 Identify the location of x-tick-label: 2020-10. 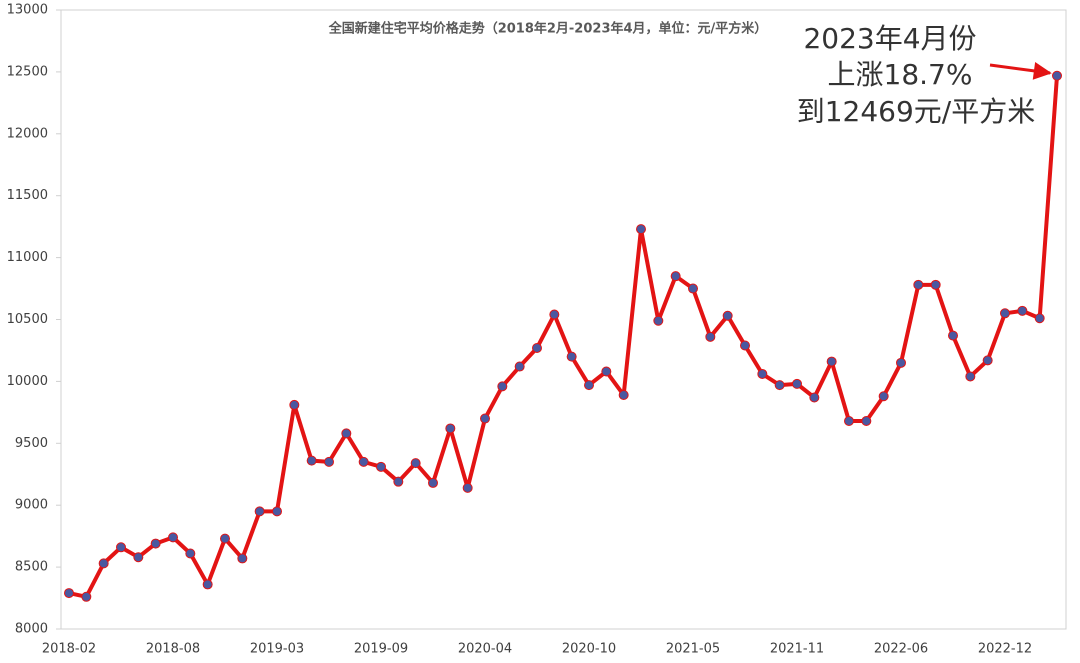
(589, 649).